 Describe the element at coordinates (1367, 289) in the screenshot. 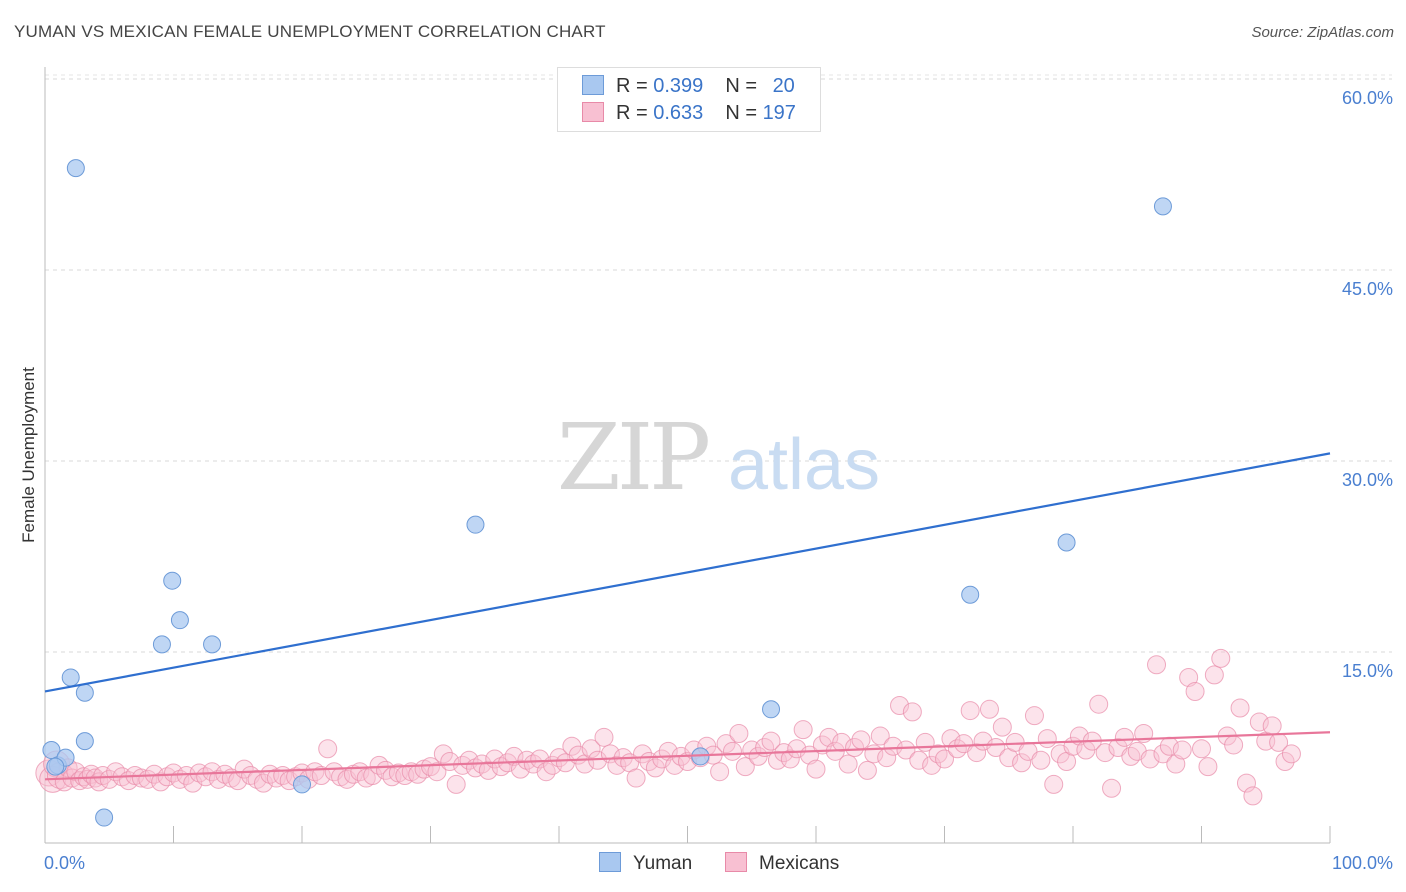

I see `y-tick-label: 45.0%` at that location.